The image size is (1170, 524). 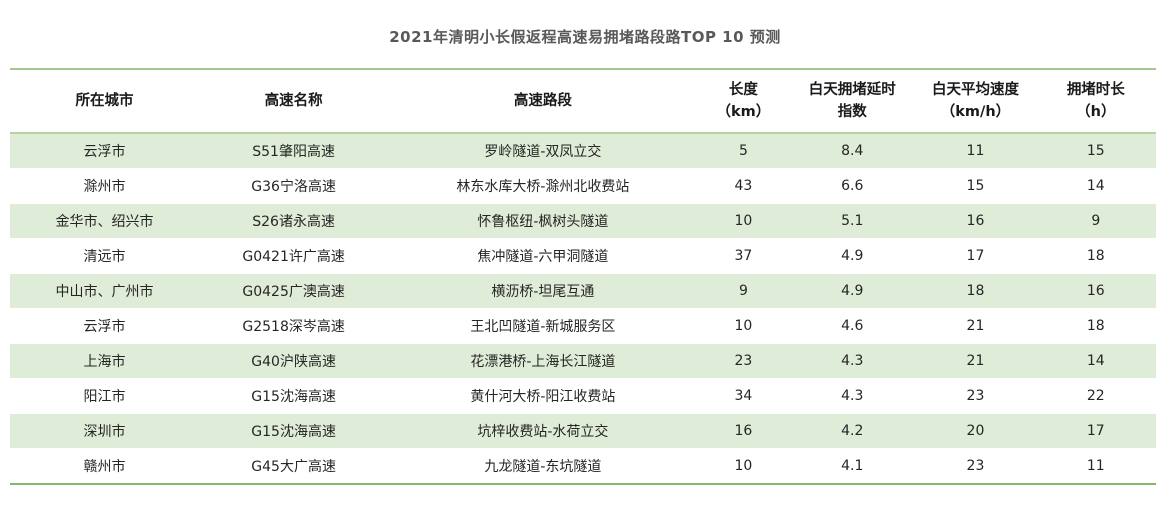 What do you see at coordinates (975, 89) in the screenshot?
I see `column-header-line1: 白天平均速度` at bounding box center [975, 89].